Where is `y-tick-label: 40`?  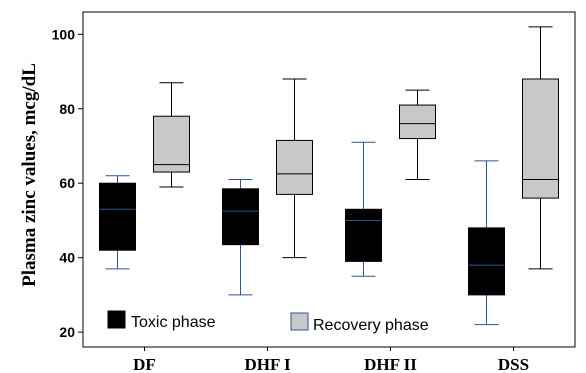 y-tick-label: 40 is located at coordinates (67, 258).